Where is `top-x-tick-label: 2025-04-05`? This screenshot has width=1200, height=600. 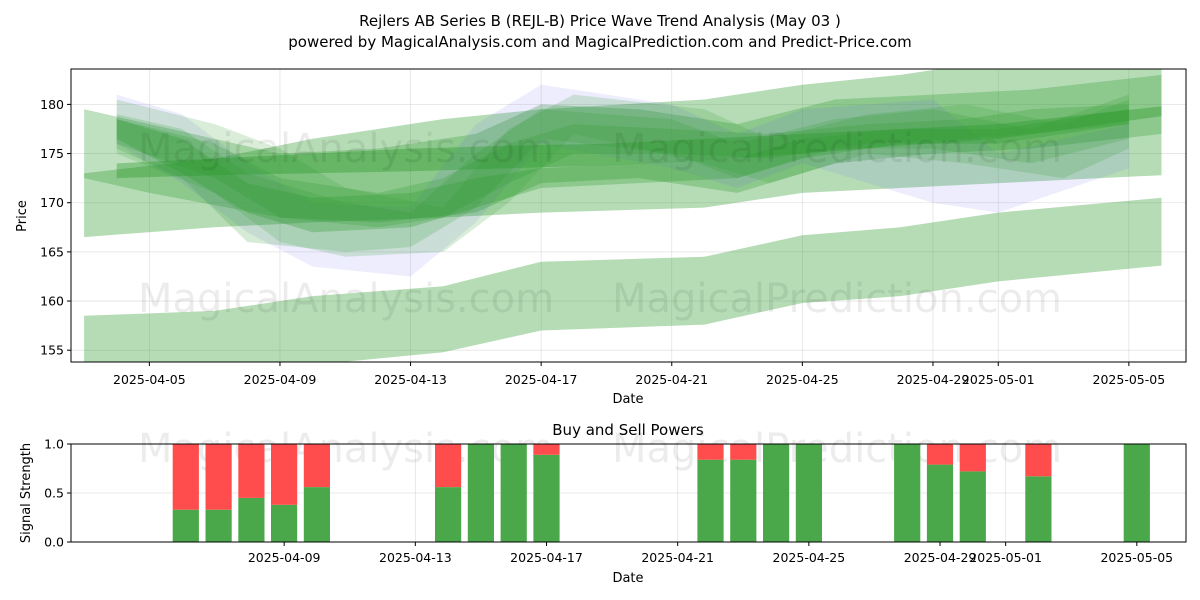
top-x-tick-label: 2025-04-05 is located at coordinates (149, 379).